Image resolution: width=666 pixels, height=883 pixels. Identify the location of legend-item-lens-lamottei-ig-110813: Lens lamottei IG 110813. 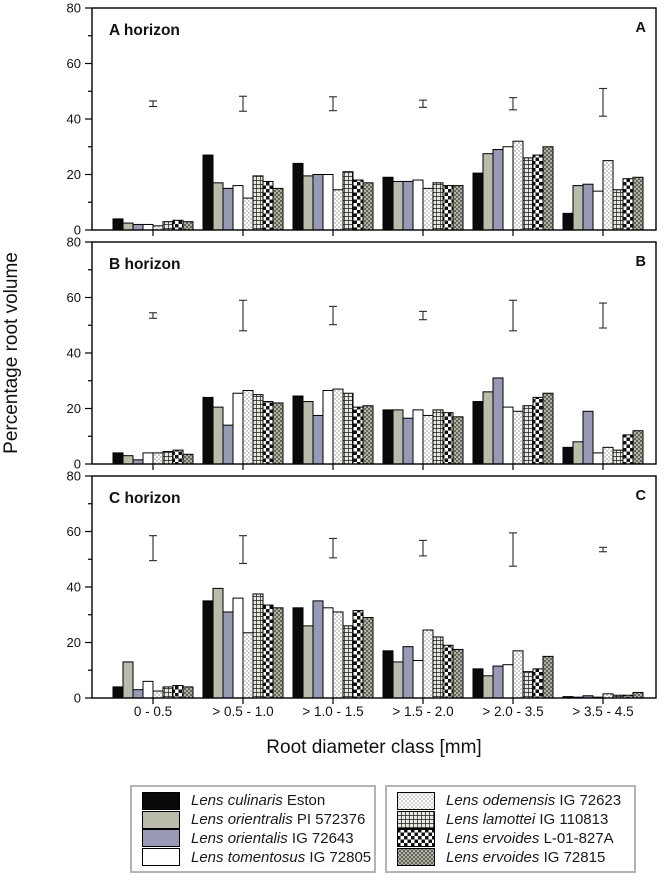
(510, 819).